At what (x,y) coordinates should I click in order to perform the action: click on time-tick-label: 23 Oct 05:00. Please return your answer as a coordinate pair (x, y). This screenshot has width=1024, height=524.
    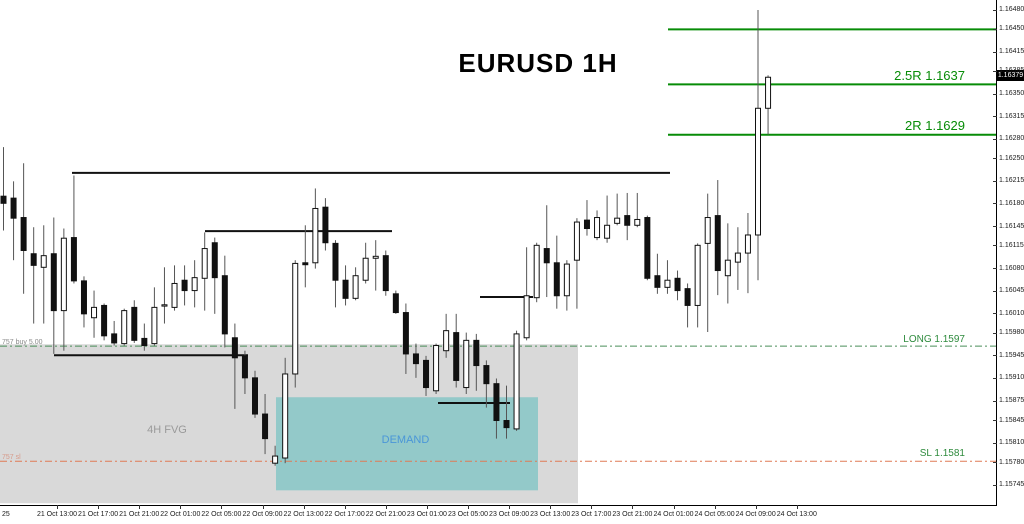
    Looking at the image, I should click on (468, 514).